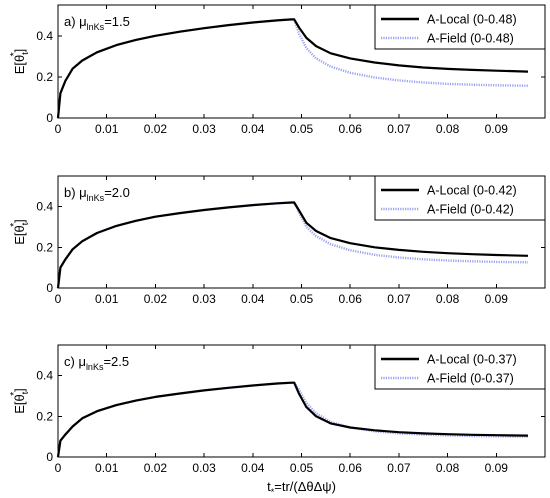 The width and height of the screenshot is (550, 498). I want to click on series-line-a-field, so click(292, 419).